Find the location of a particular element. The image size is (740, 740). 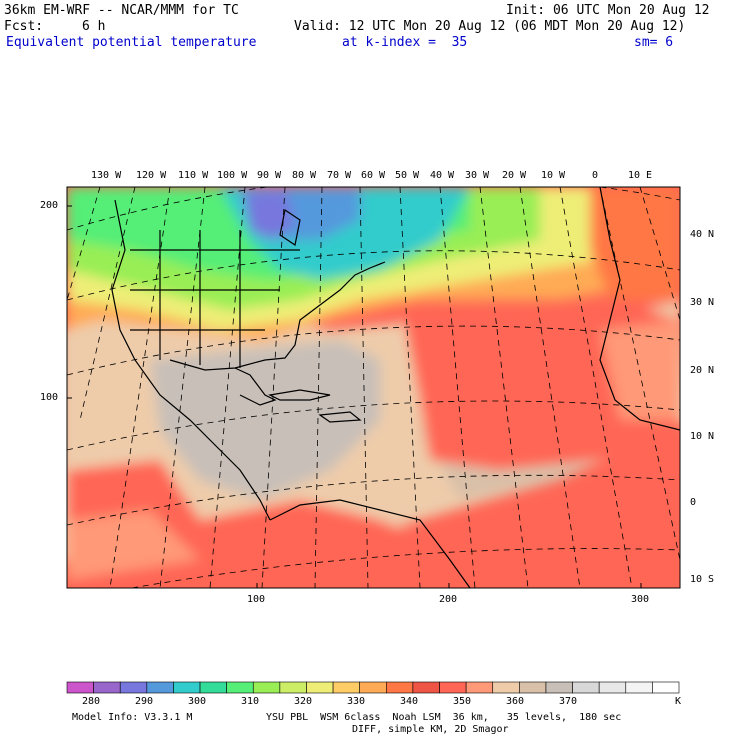

forecast-label: Fcst: is located at coordinates (24, 26).